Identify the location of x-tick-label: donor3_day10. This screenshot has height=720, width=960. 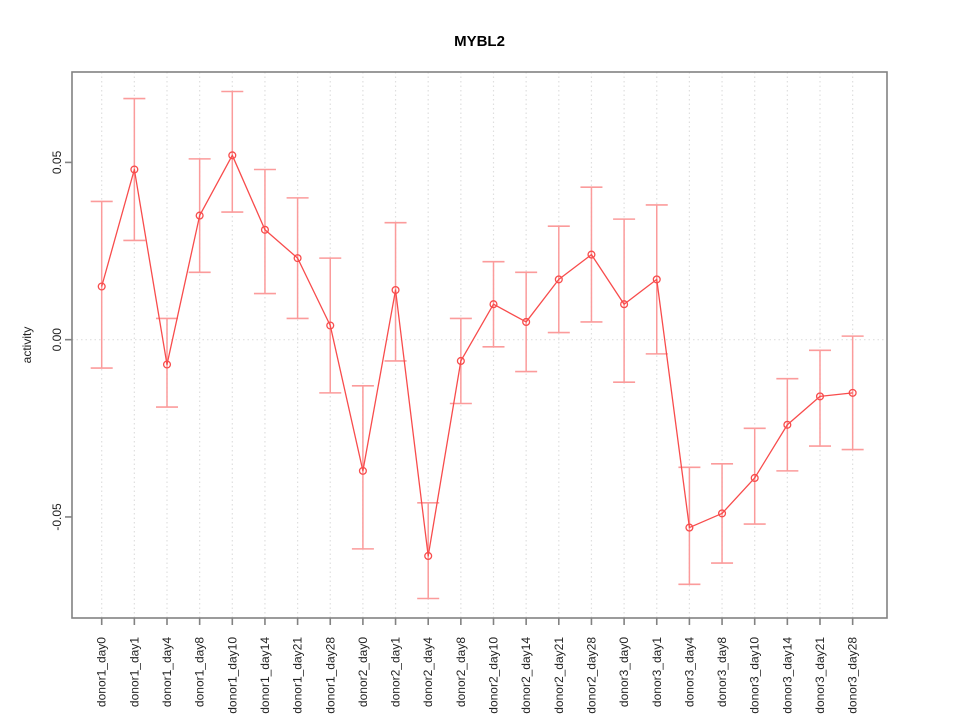
(755, 675).